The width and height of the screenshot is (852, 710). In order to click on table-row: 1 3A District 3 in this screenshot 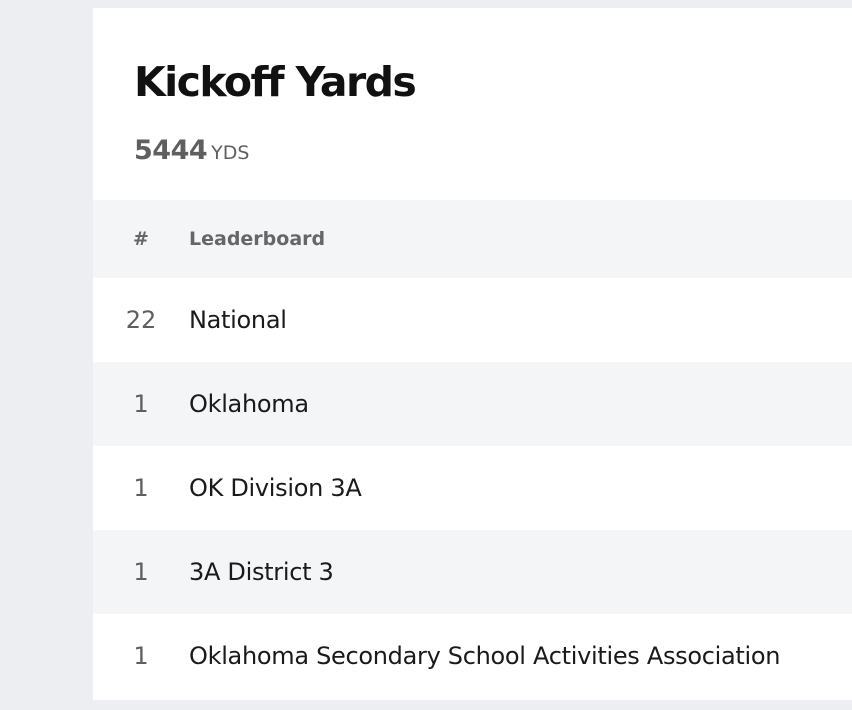, I will do `click(472, 572)`.